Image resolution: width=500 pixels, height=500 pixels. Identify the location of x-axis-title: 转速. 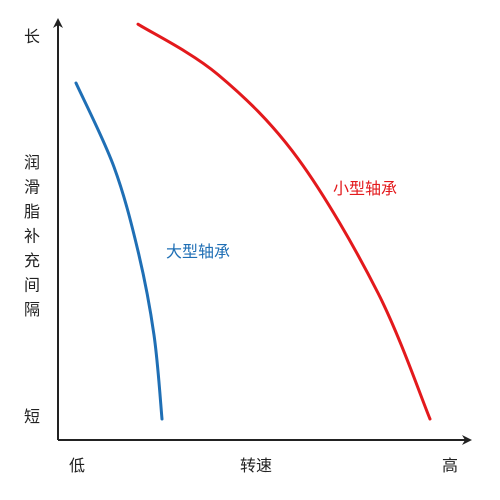
(256, 465).